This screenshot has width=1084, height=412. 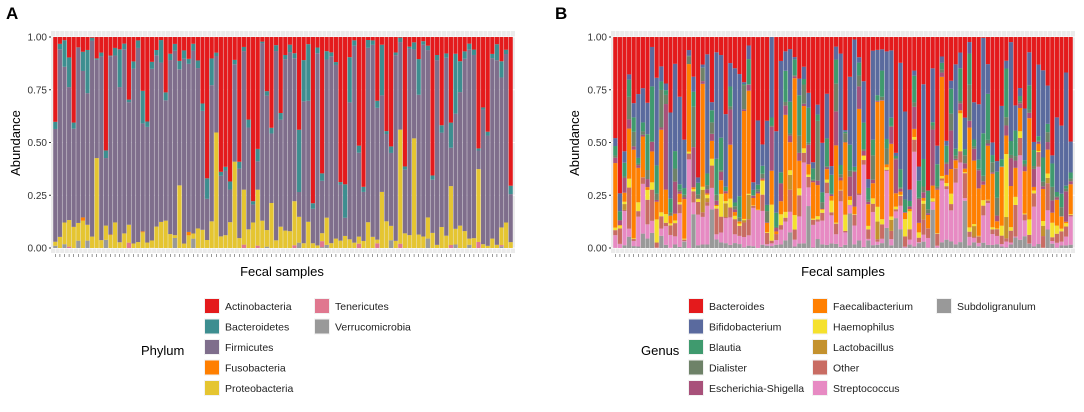 I want to click on bar-segment-tenericutes, so click(x=294, y=246).